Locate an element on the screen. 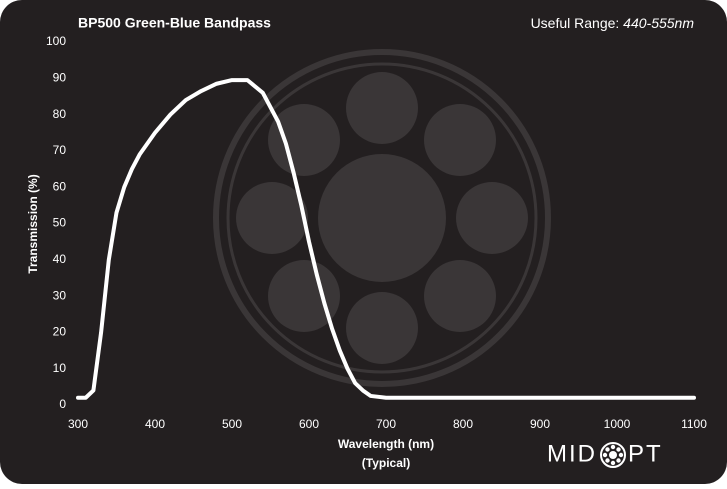 Image resolution: width=727 pixels, height=489 pixels. x-tick-label: 1100 is located at coordinates (694, 424).